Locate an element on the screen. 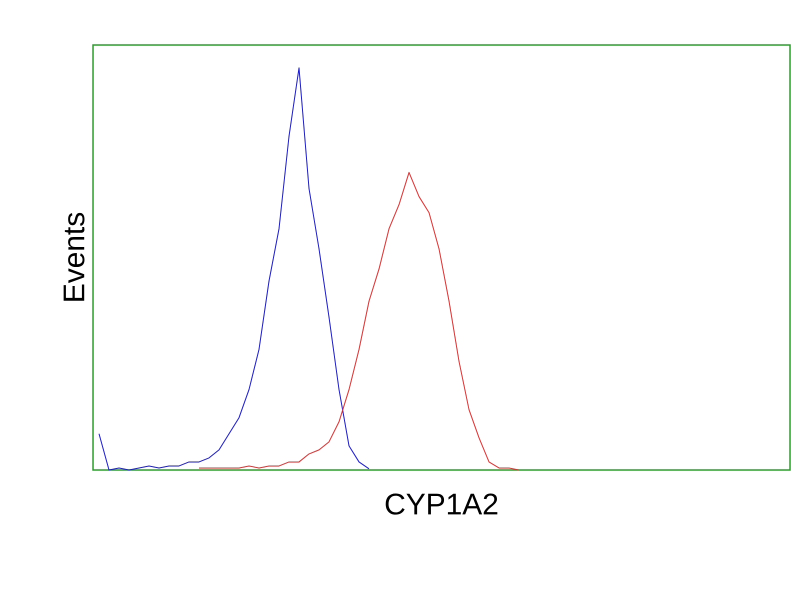 The image size is (800, 600). x-axis-title: CYP1A2 is located at coordinates (442, 504).